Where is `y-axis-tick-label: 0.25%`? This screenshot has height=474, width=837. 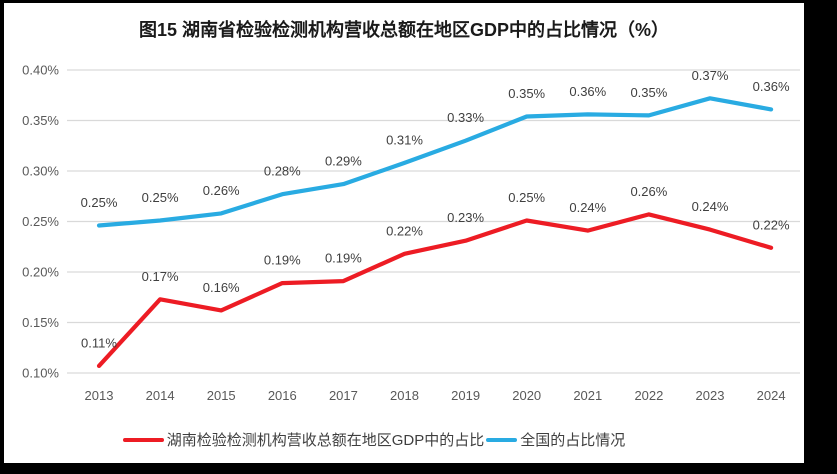
y-axis-tick-label: 0.25% is located at coordinates (40, 221).